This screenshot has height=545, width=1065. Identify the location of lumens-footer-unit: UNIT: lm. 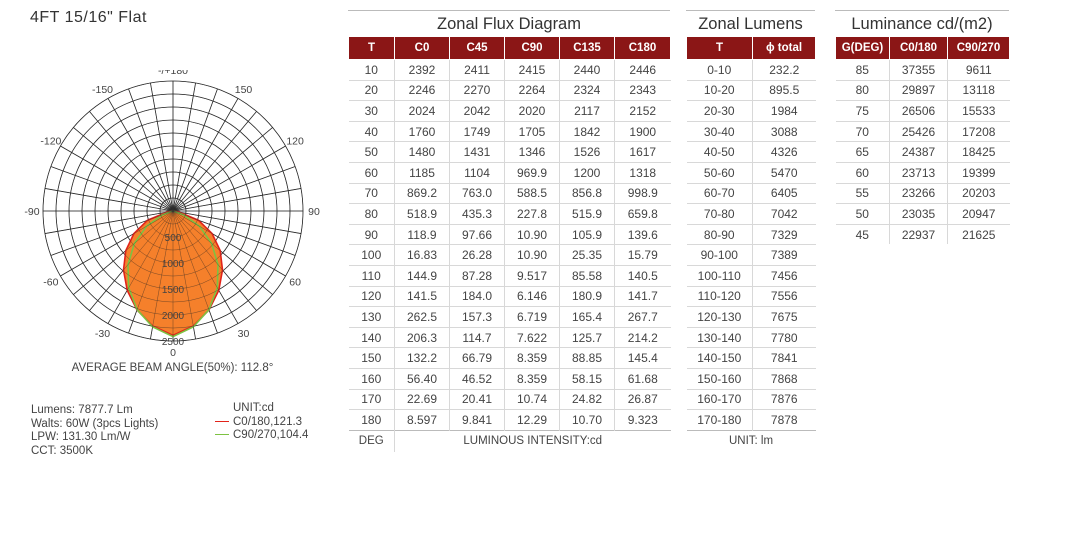
(751, 440).